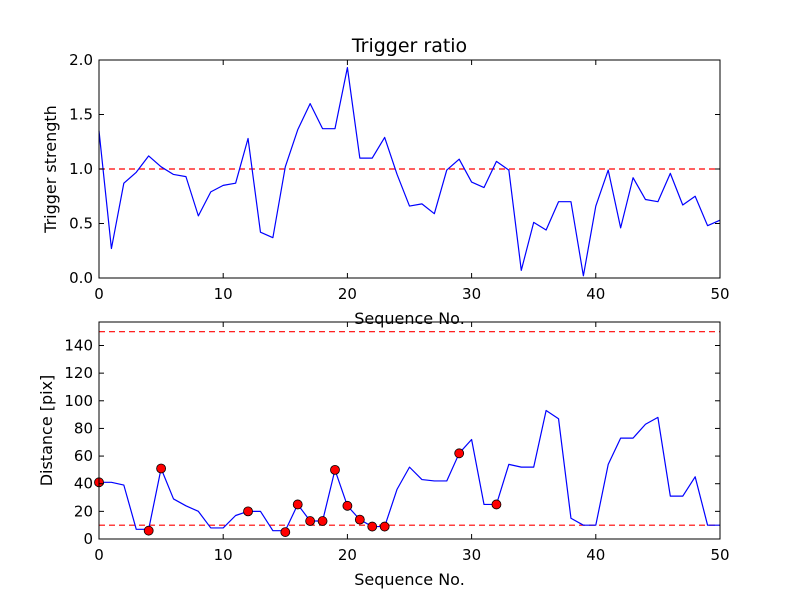 The height and width of the screenshot is (600, 800). Describe the element at coordinates (78, 345) in the screenshot. I see `y-tick-label: 140` at that location.